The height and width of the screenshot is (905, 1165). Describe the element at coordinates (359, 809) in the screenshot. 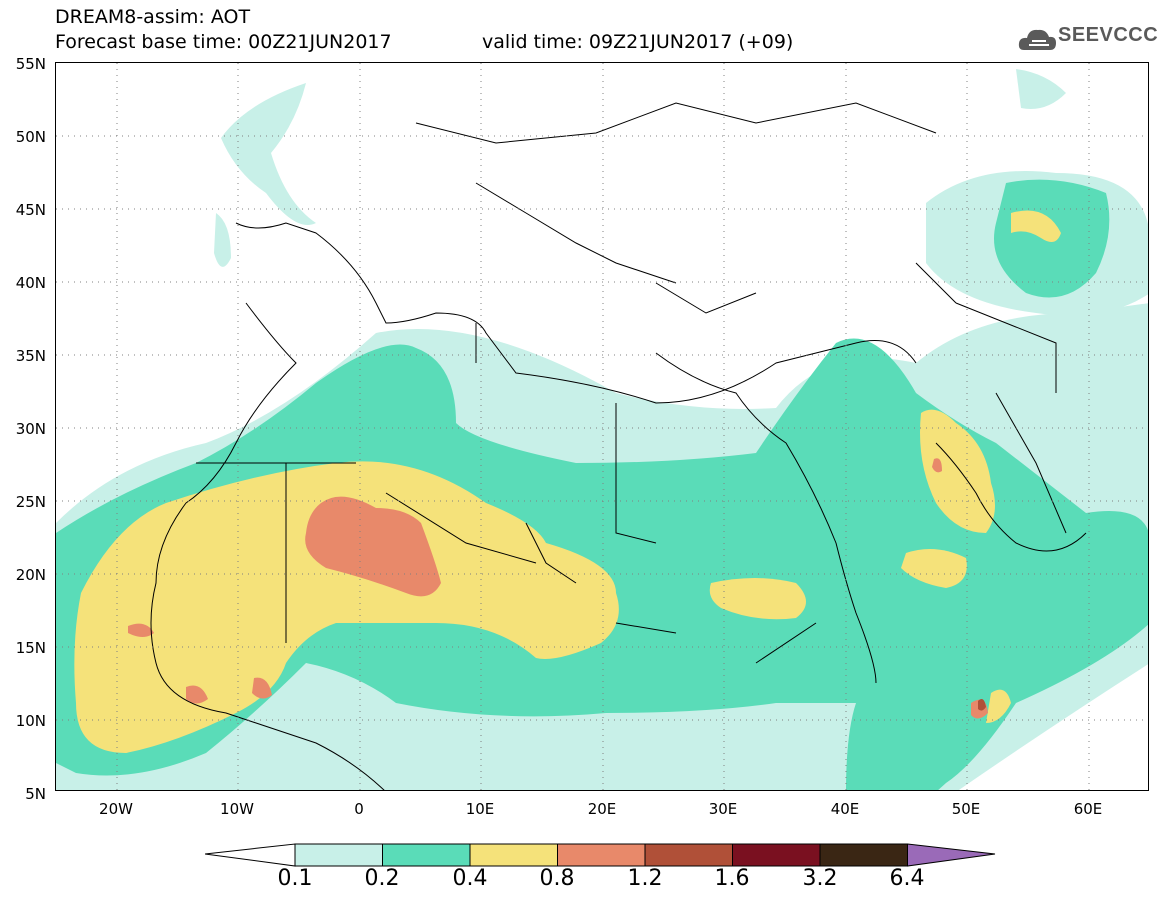

I see `lon-label-0: 0` at that location.